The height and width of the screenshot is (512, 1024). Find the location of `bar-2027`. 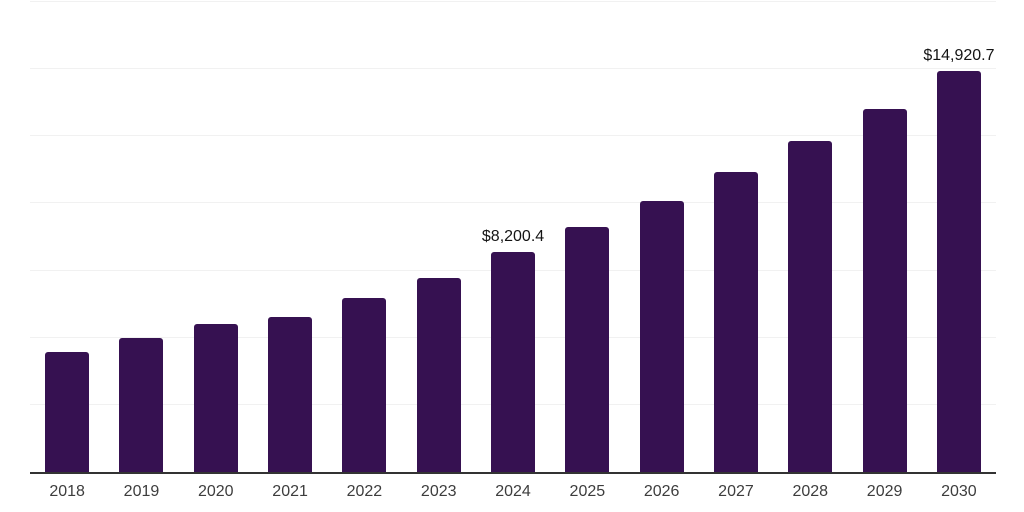

bar-2027 is located at coordinates (735, 321).